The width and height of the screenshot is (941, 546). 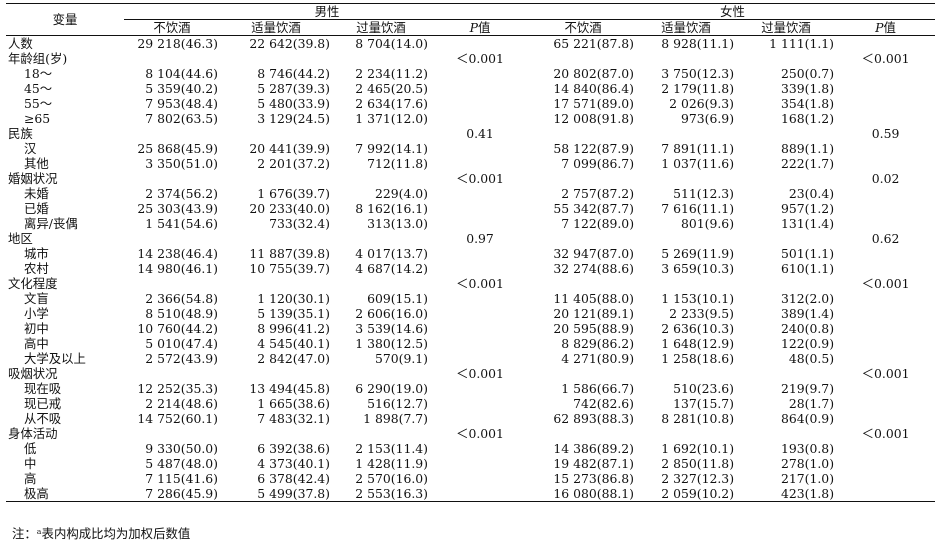 I want to click on female-none-cell: 55 342(87.7), so click(x=594, y=208).